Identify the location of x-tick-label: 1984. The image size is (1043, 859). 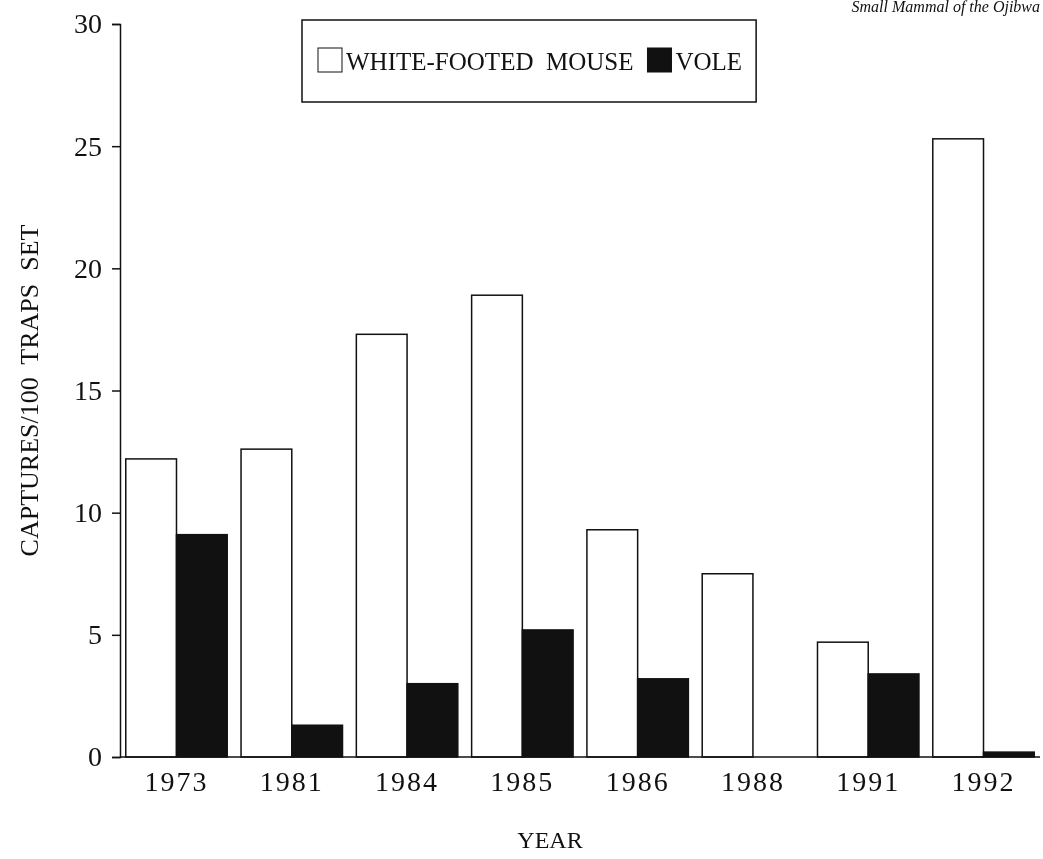
(407, 781).